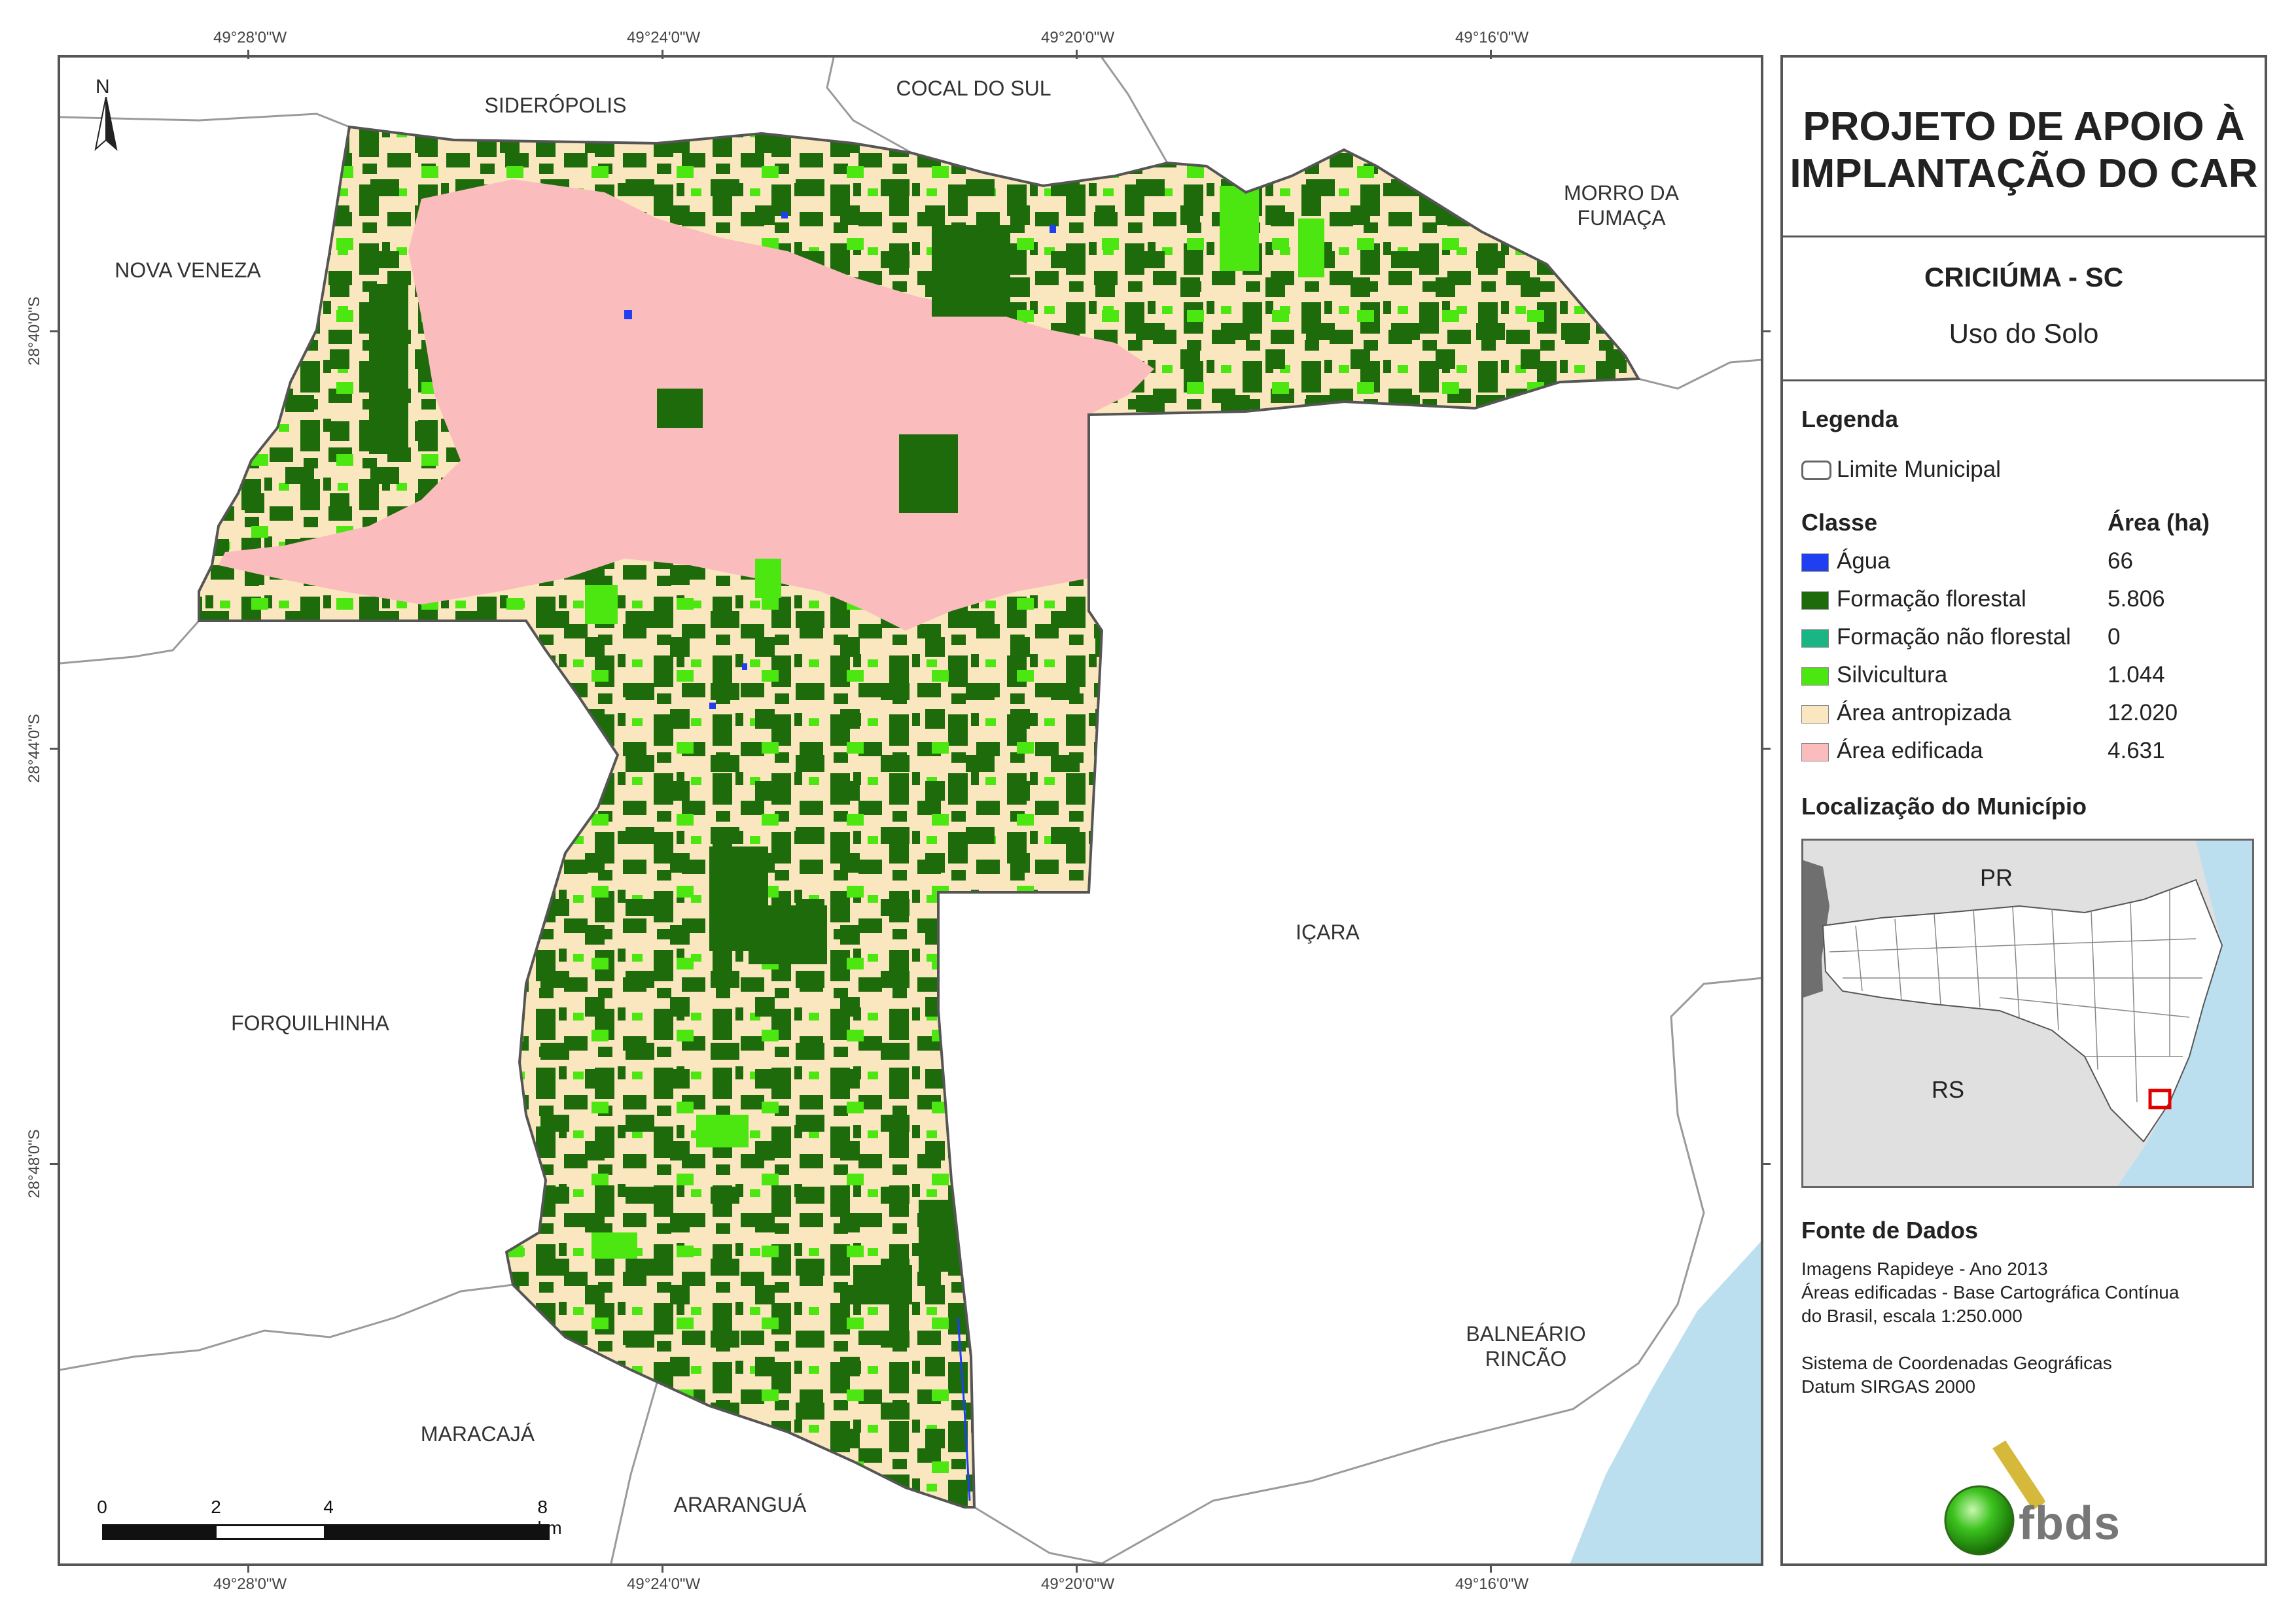 This screenshot has width=2296, height=1623. Describe the element at coordinates (478, 1434) in the screenshot. I see `label-maracaja: MARACAJÁ` at that location.